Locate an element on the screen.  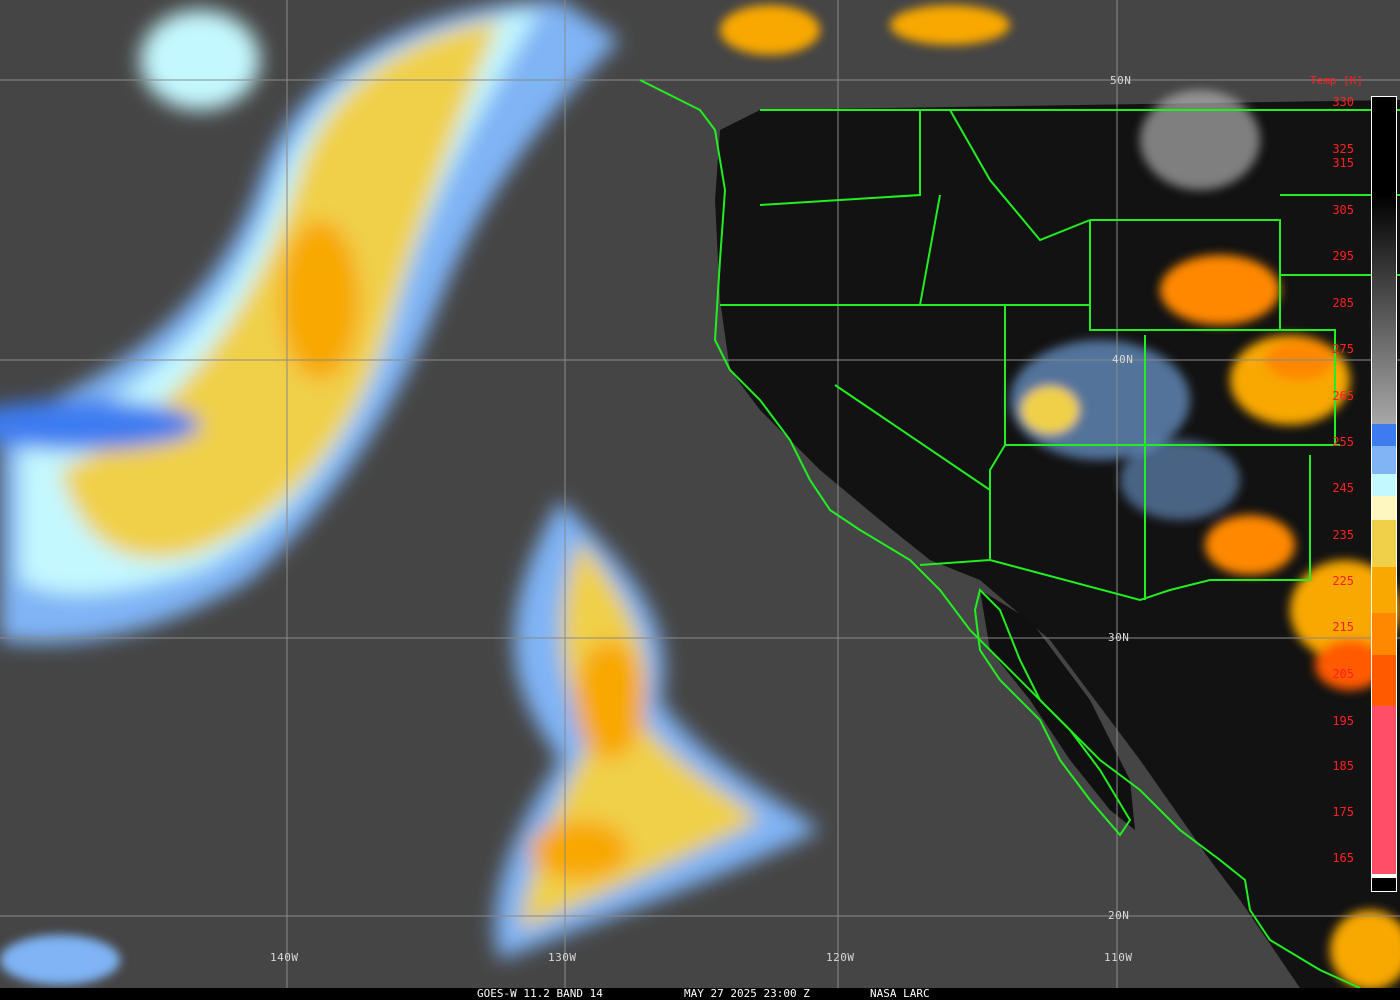
colorbar-gray-segment is located at coordinates (1384, 260).